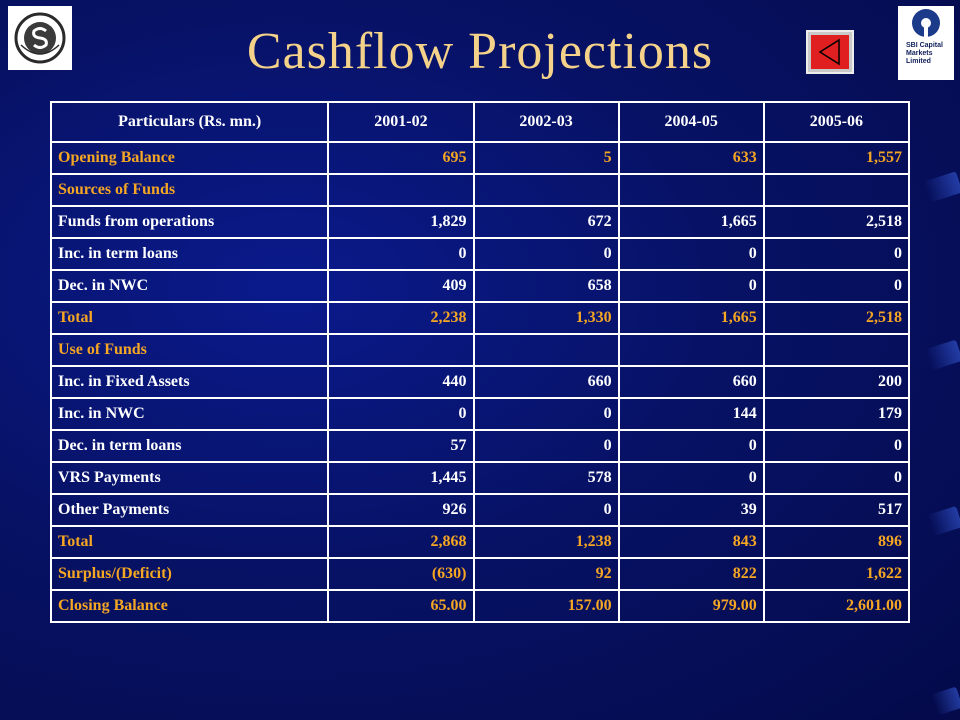  What do you see at coordinates (836, 510) in the screenshot?
I see `table-cell: 517` at bounding box center [836, 510].